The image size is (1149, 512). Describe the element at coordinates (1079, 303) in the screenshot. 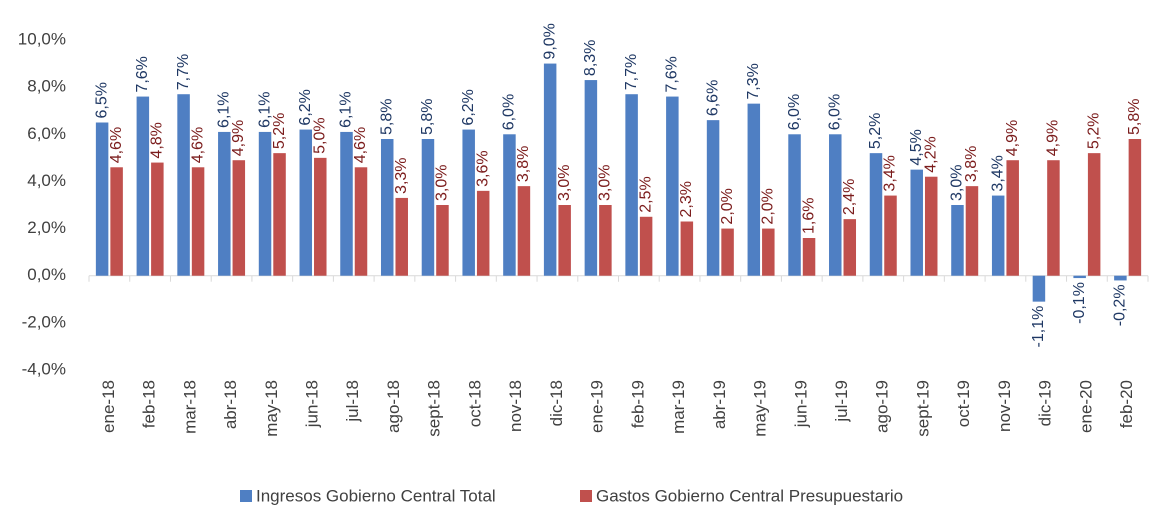

I see `value-label: -0,1%` at that location.